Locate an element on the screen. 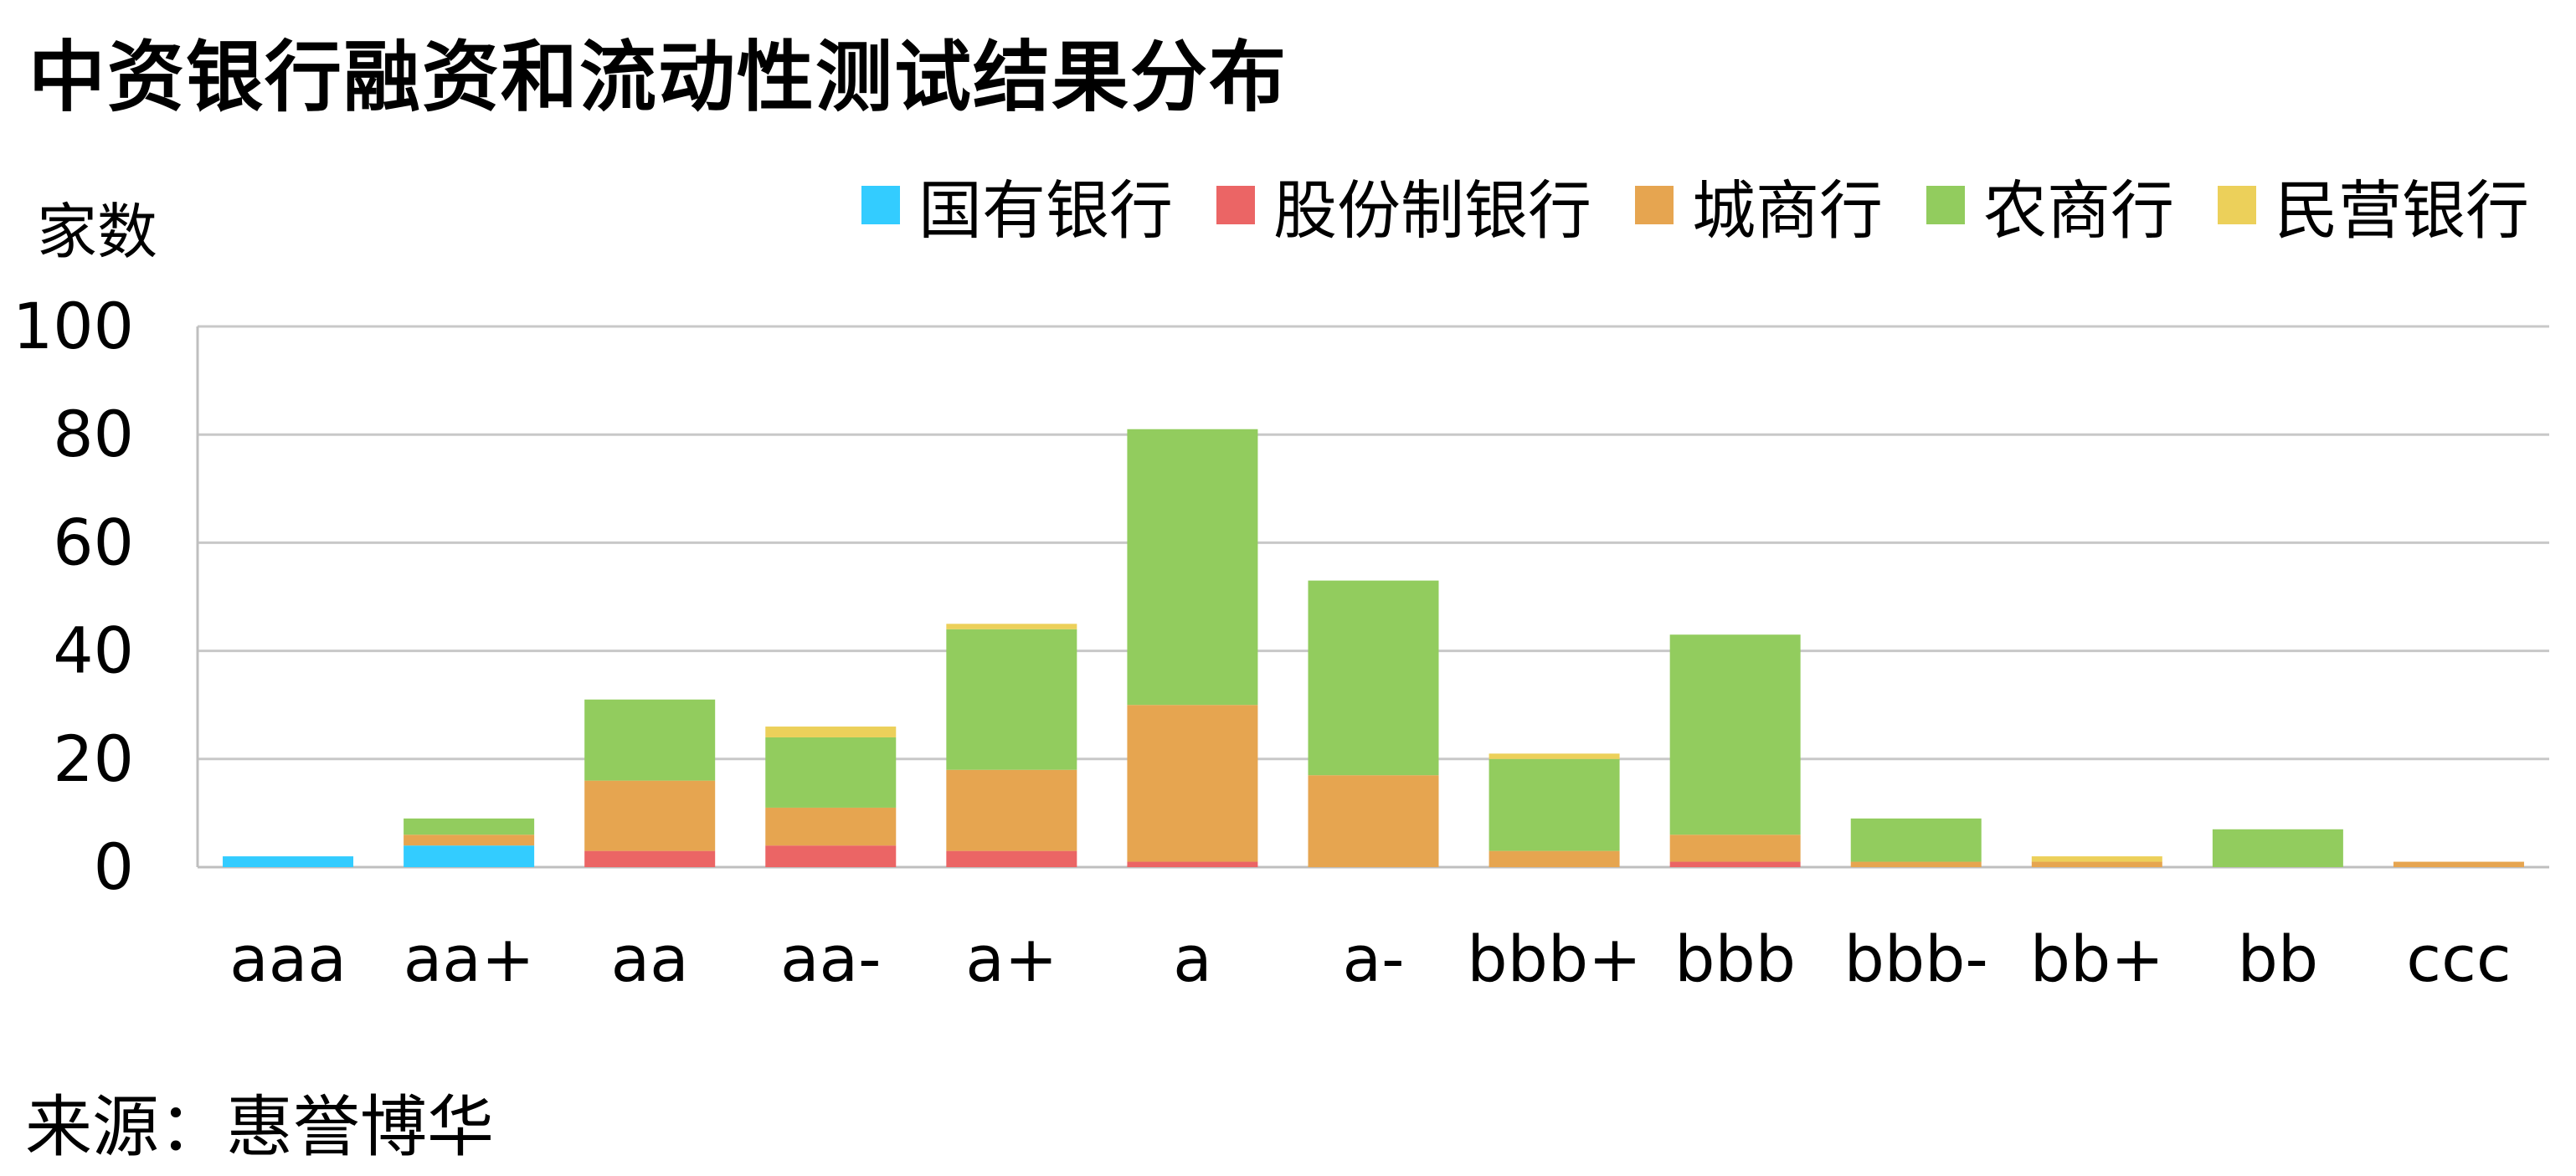 This screenshot has height=1176, width=2576. bar-aa--series-3 is located at coordinates (831, 772).